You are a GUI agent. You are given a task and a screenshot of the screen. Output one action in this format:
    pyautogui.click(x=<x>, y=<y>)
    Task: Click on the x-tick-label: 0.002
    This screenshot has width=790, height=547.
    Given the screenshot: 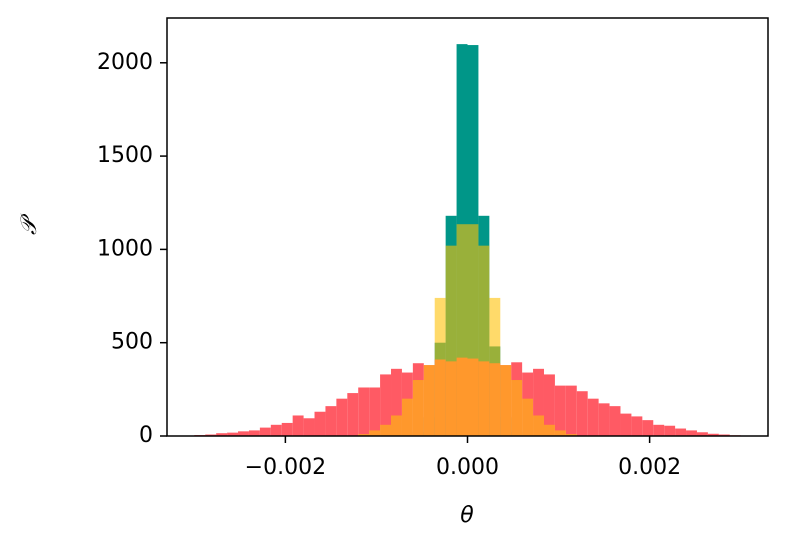 What is the action you would take?
    pyautogui.click(x=649, y=467)
    